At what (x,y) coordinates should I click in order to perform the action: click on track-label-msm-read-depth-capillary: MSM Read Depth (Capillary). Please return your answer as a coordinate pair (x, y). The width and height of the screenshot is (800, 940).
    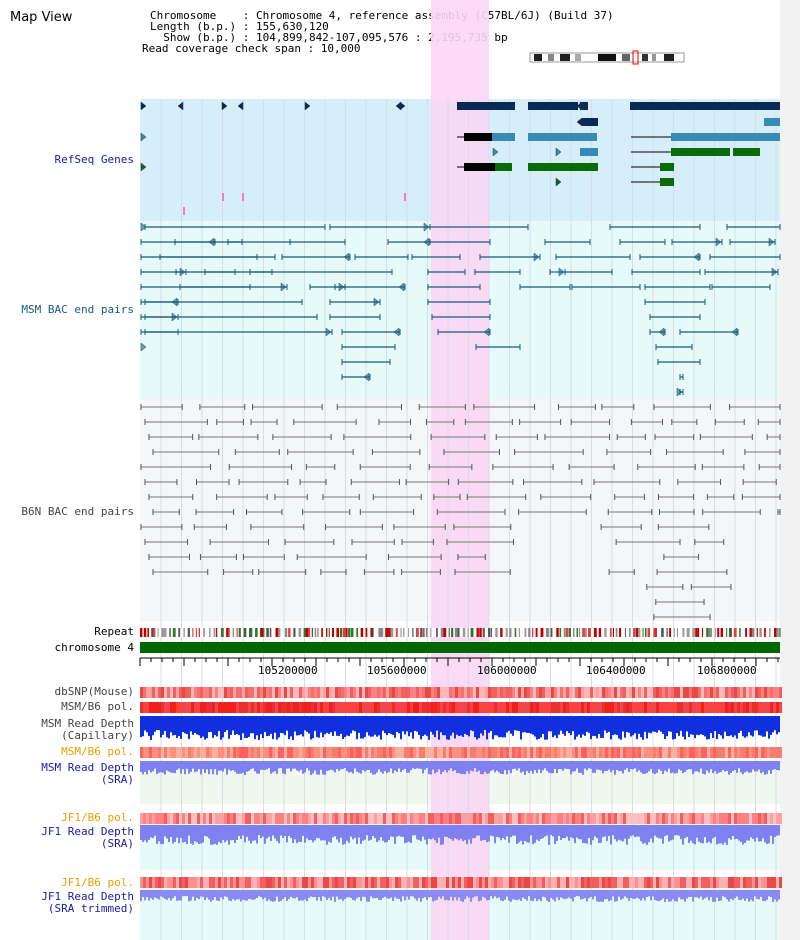
    Looking at the image, I should click on (87, 729).